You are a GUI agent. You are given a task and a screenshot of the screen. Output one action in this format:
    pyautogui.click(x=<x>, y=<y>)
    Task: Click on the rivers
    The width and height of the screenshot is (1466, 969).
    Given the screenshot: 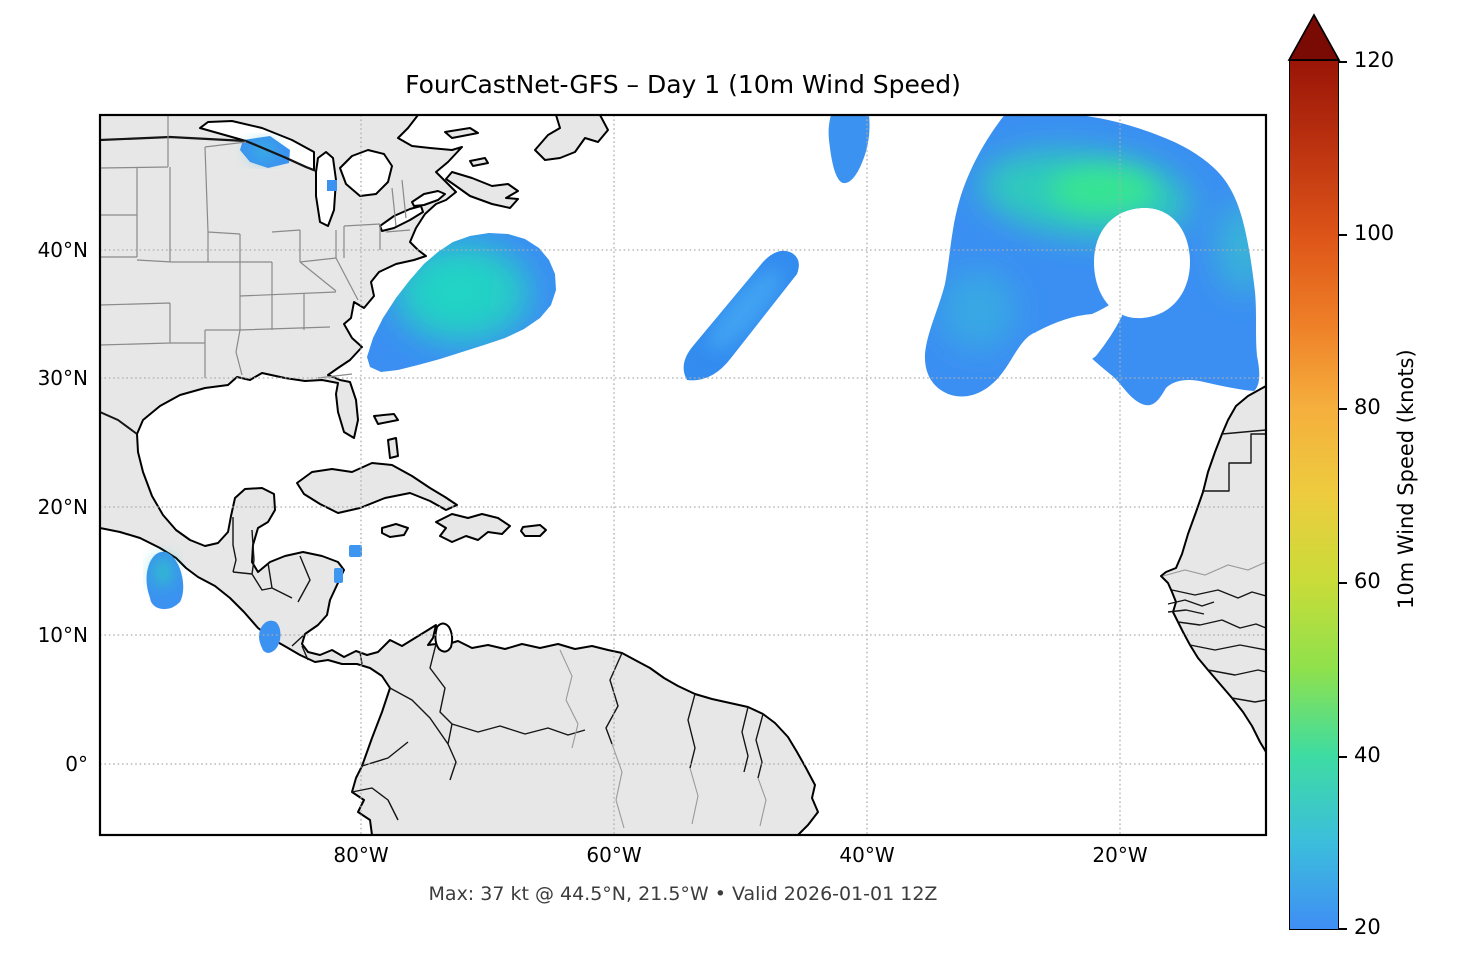 What is the action you would take?
    pyautogui.click(x=912, y=695)
    